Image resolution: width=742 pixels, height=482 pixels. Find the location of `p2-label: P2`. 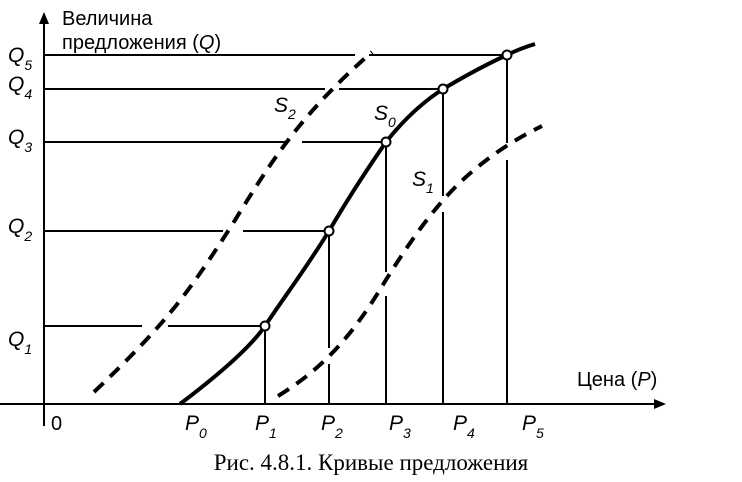

p2-label: P2 is located at coordinates (332, 426).